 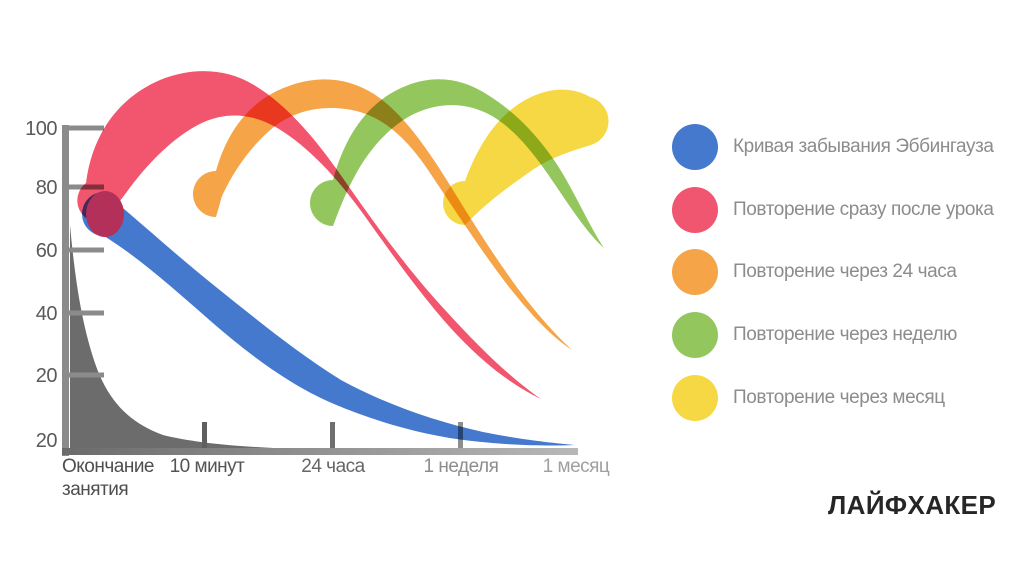 What do you see at coordinates (845, 271) in the screenshot?
I see `legend-label: Повторение через 24 часа` at bounding box center [845, 271].